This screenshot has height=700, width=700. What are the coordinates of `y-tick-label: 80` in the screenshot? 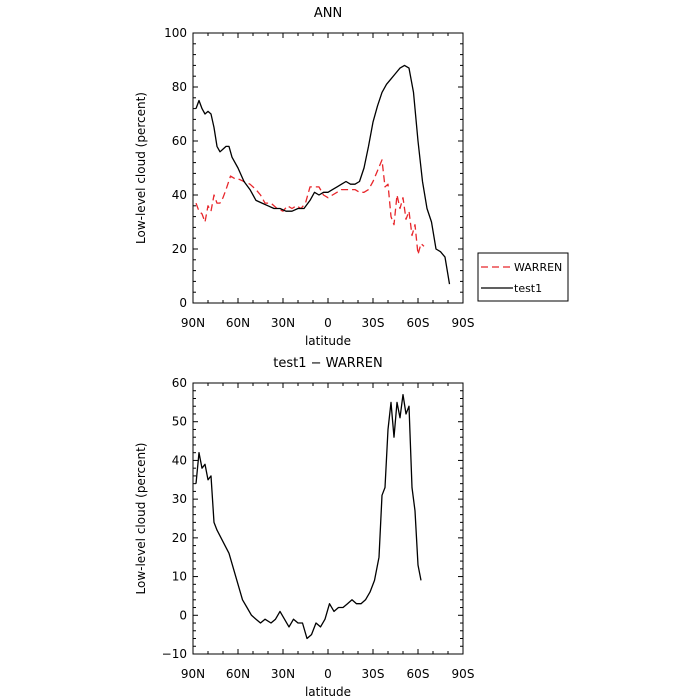 It's located at (179, 87).